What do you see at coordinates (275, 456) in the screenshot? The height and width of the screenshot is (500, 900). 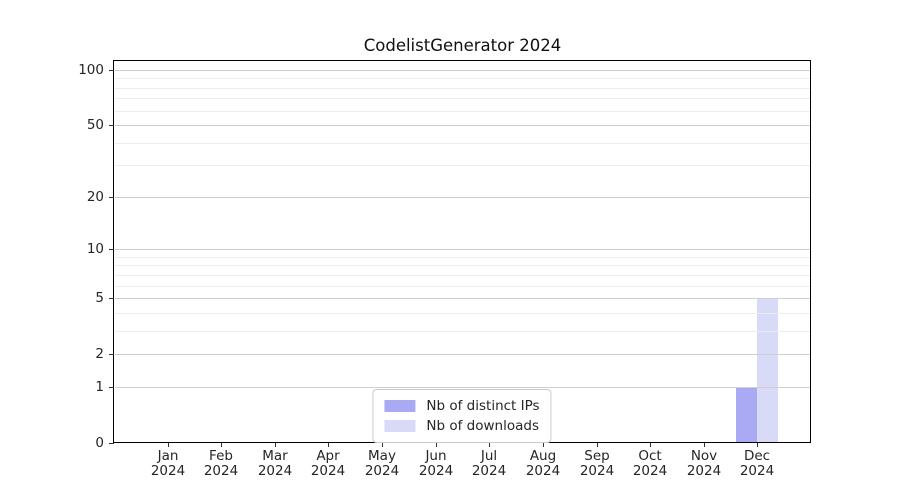 I see `x-tick-month: Mar` at bounding box center [275, 456].